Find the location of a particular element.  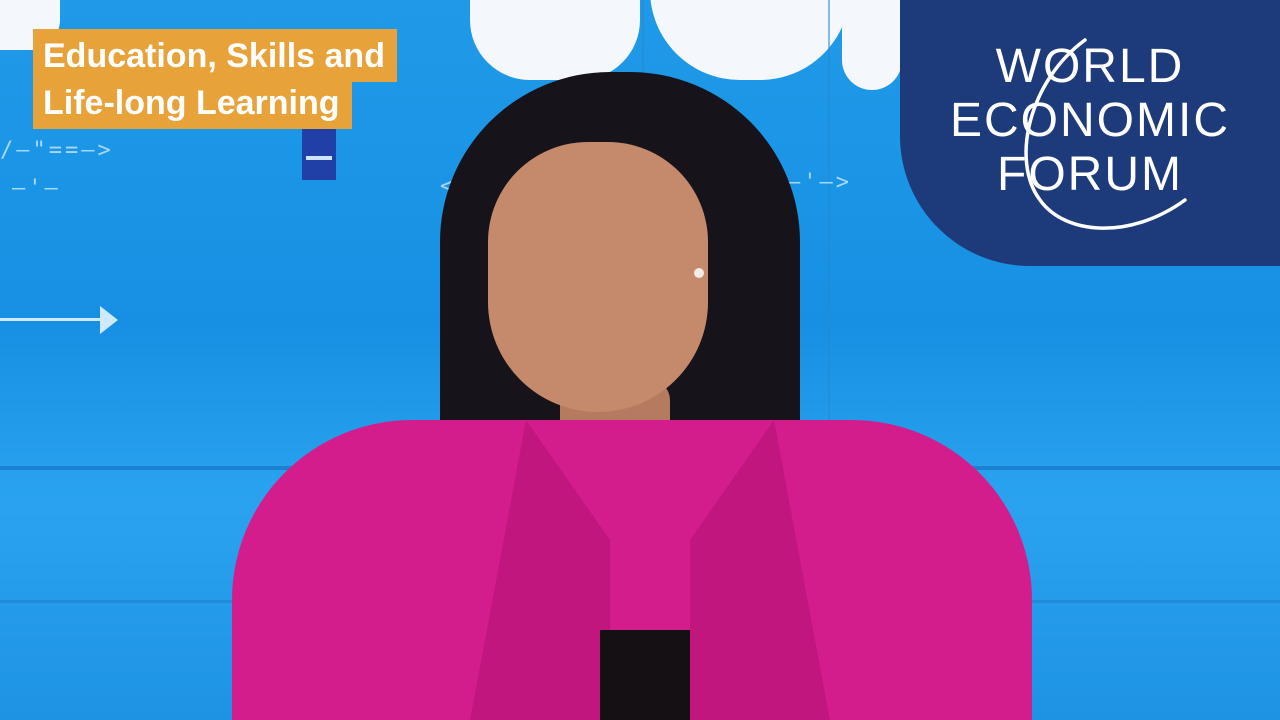

wef-logo-line-2: ECONOMIC is located at coordinates (1090, 120).